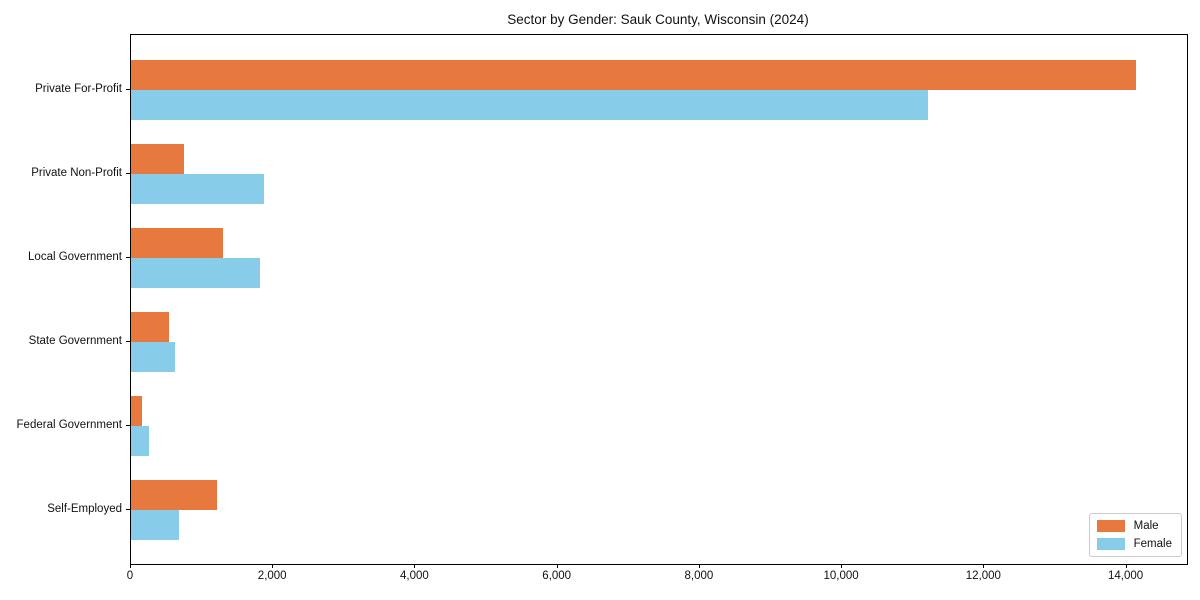  Describe the element at coordinates (414, 576) in the screenshot. I see `x-tick-label: 4,000` at that location.